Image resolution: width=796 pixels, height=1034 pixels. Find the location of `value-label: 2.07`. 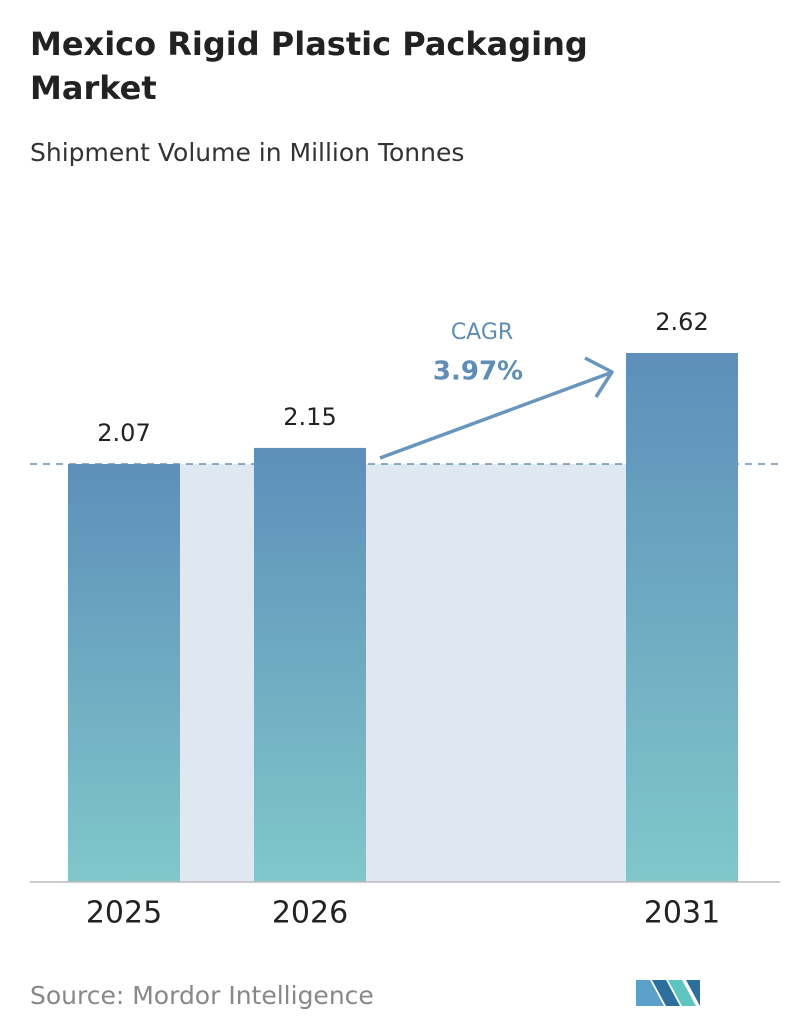

value-label: 2.07 is located at coordinates (123, 433).